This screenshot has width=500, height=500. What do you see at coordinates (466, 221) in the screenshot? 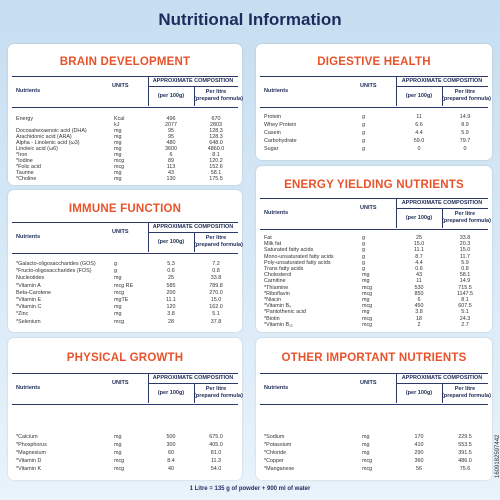
I see `column-header: (prepared formula)` at bounding box center [466, 221].